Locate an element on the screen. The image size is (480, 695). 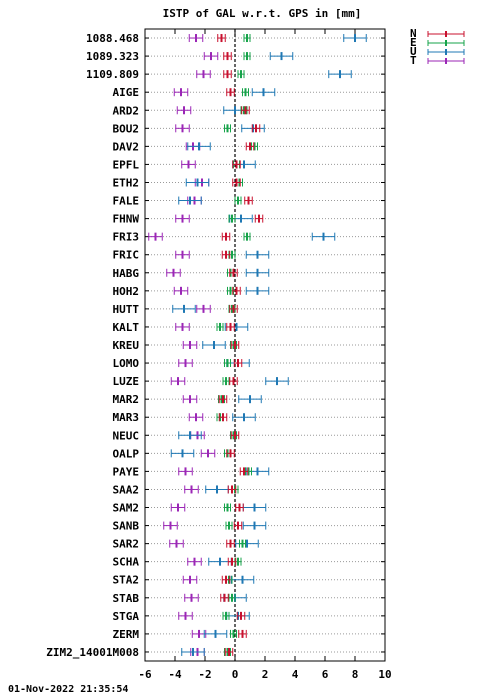
y-tick-label: EPFL is located at coordinates (126, 164).